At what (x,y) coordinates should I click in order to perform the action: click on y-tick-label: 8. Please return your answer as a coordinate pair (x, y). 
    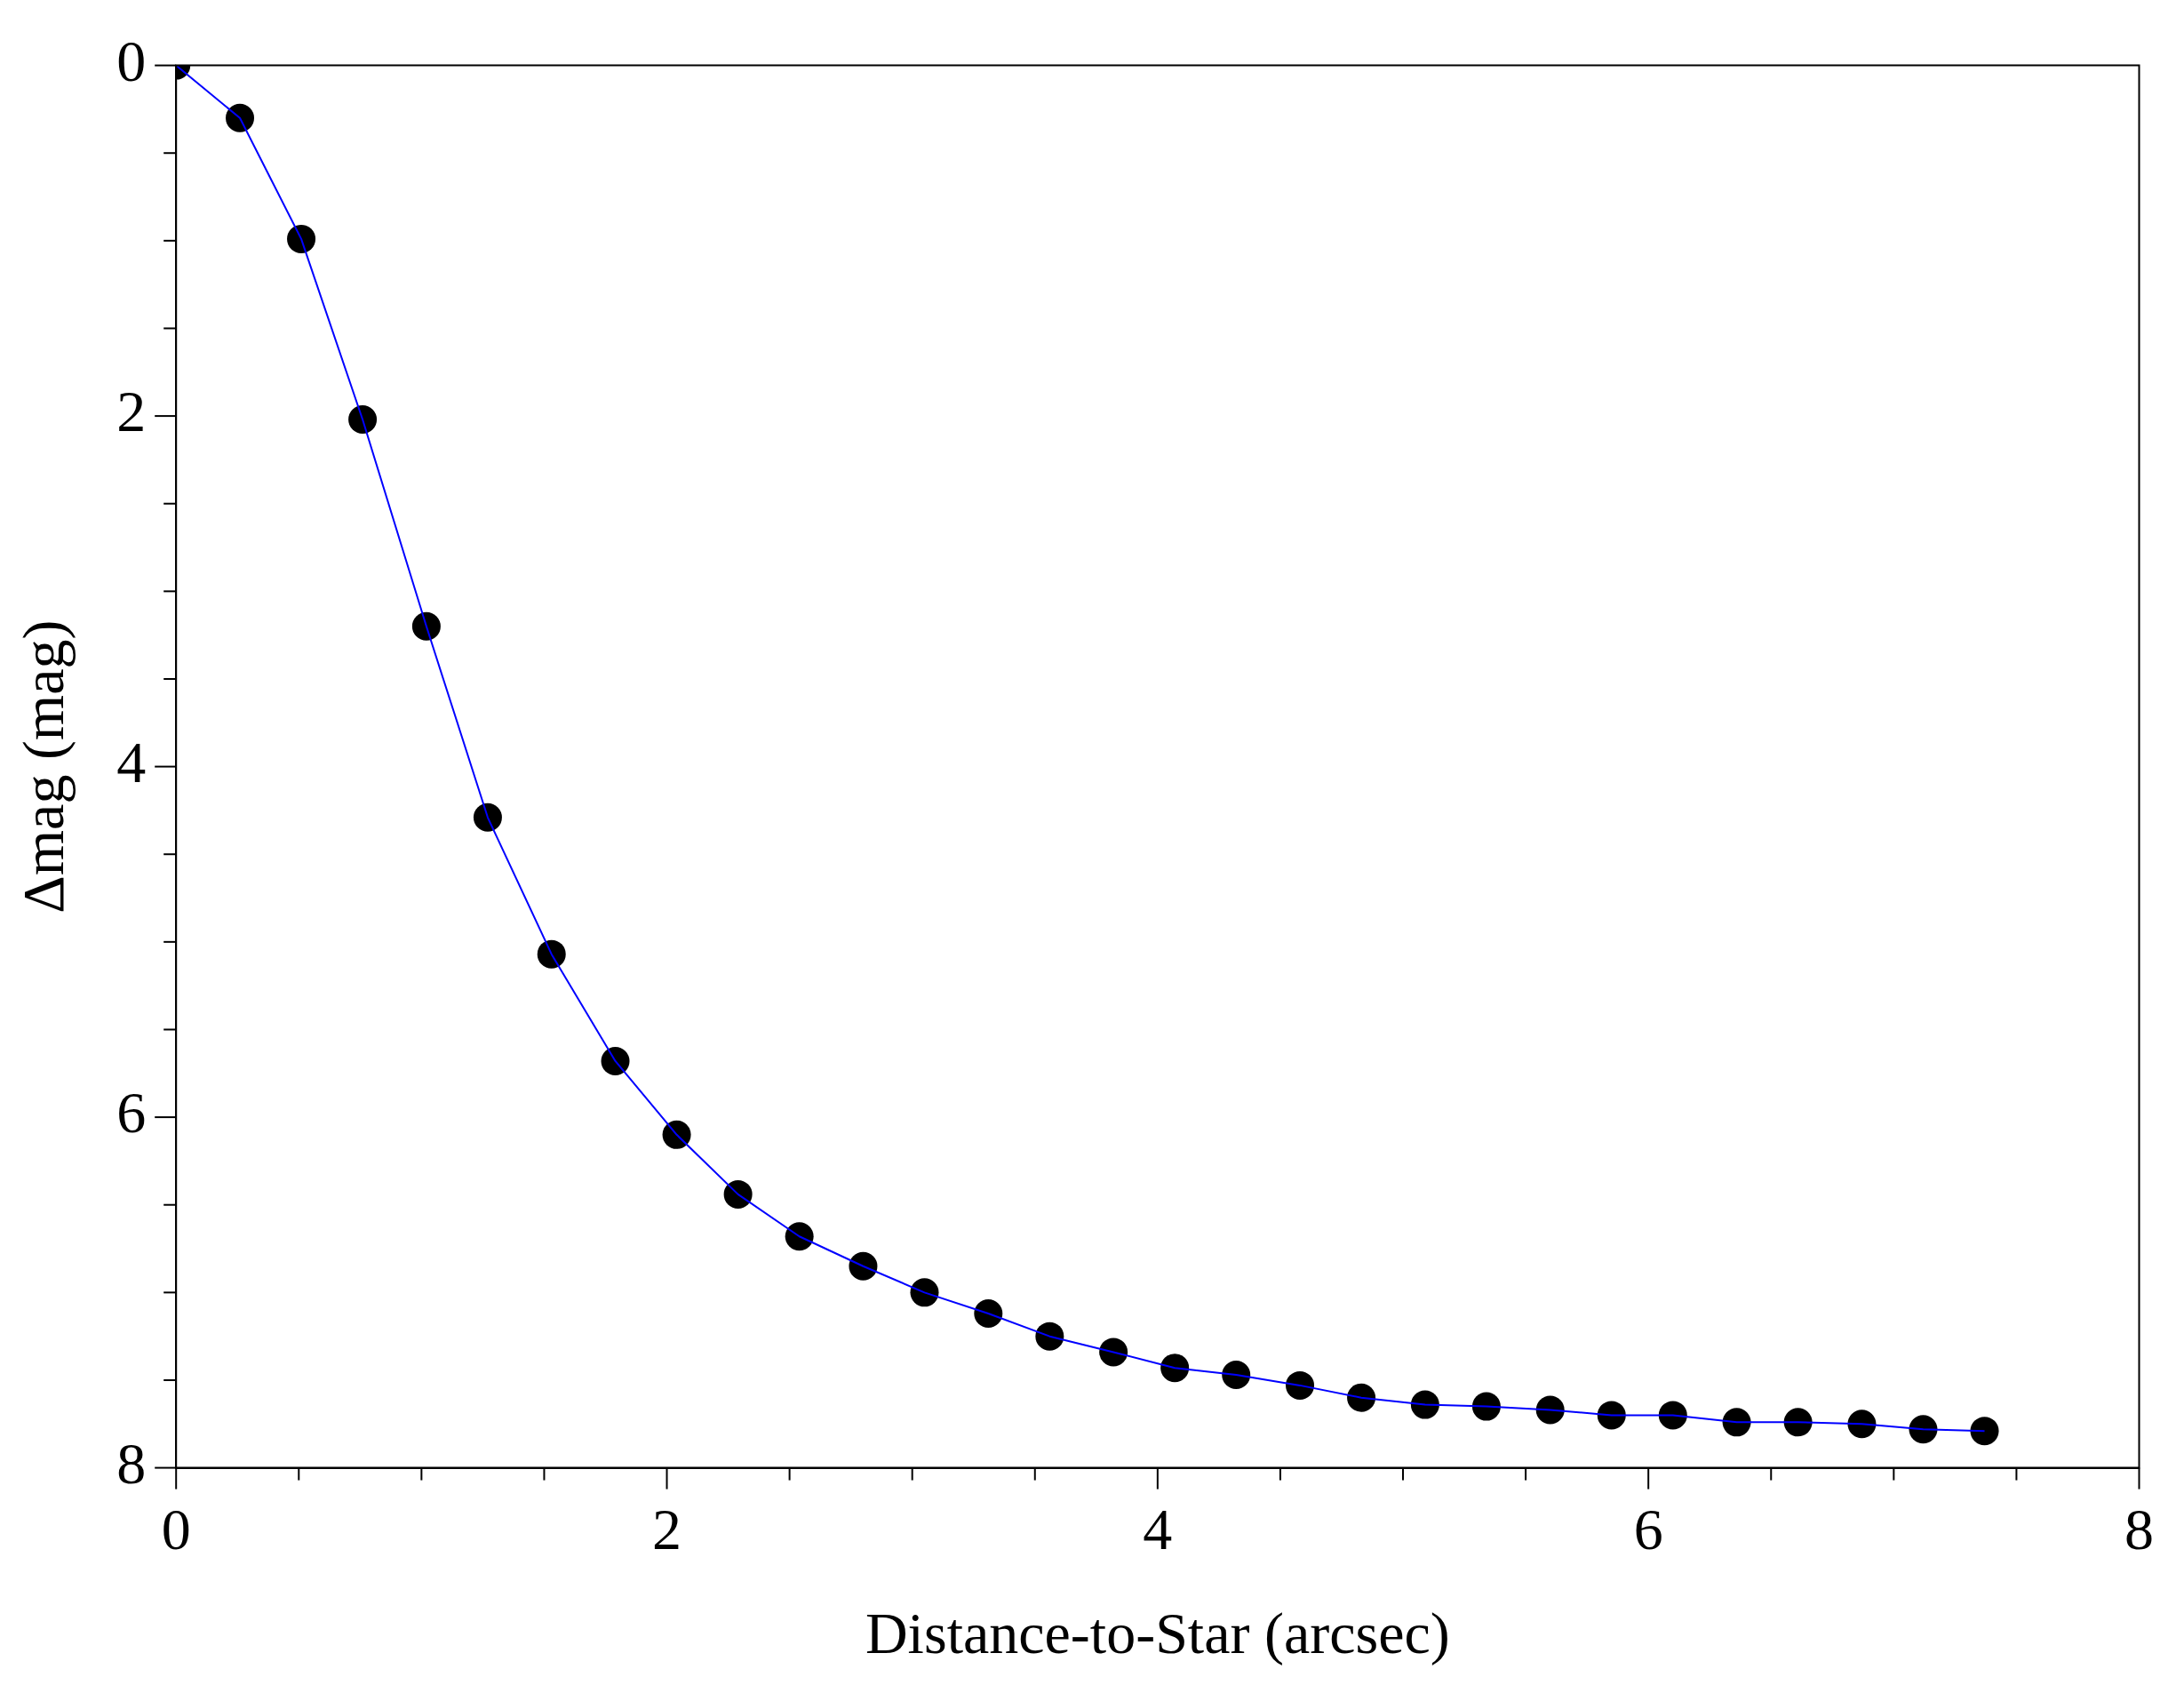
    Looking at the image, I should click on (131, 1463).